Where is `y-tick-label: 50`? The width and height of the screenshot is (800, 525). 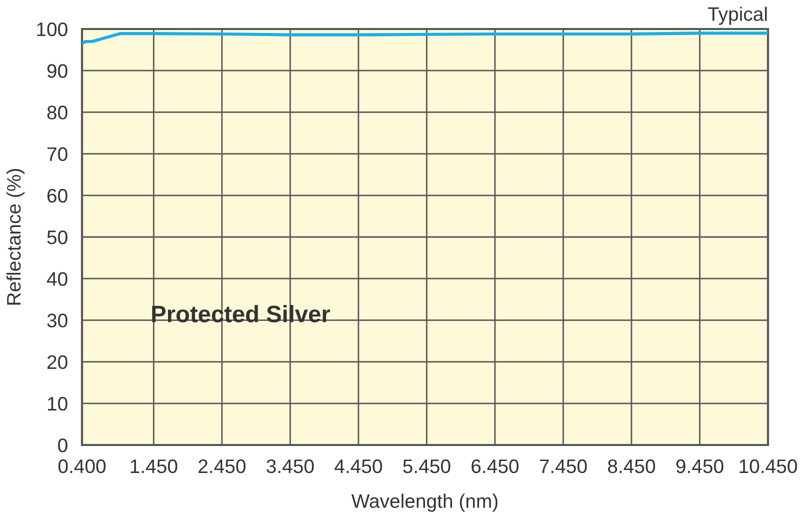 y-tick-label: 50 is located at coordinates (57, 237).